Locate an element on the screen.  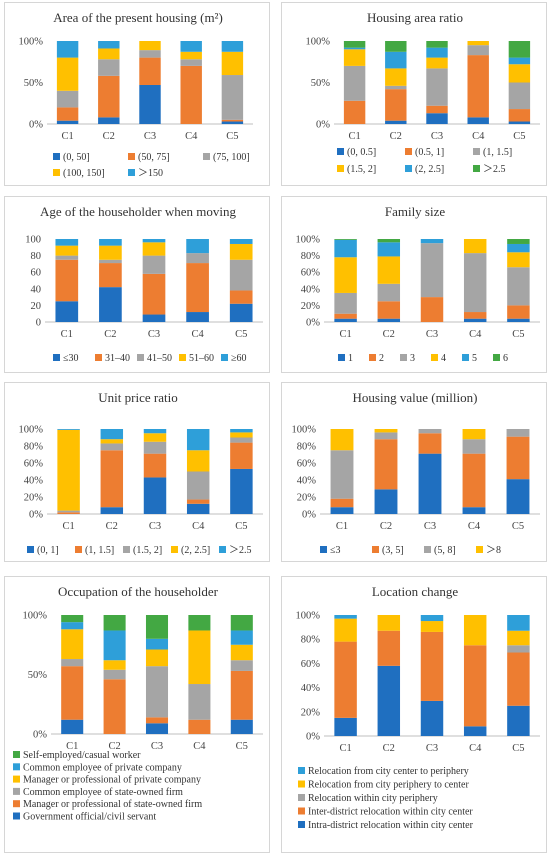
legend-label: ＞2.5 is located at coordinates (494, 169).